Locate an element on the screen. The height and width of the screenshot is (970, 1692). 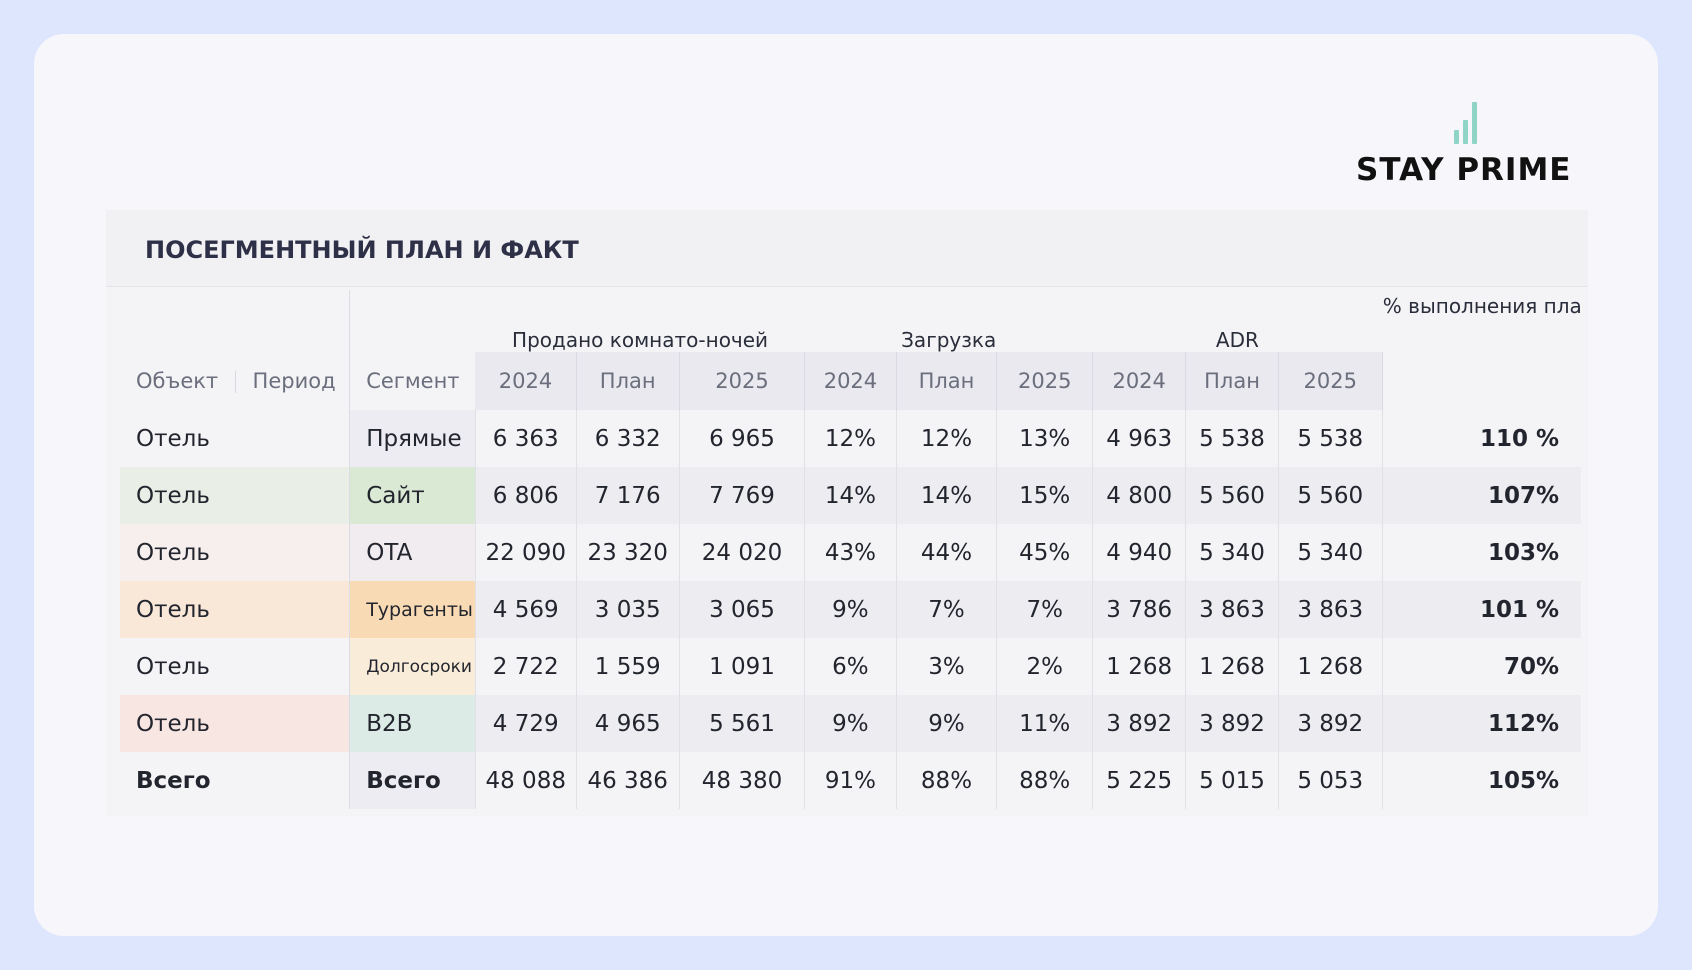
cell-value: 4 965 is located at coordinates (627, 723).